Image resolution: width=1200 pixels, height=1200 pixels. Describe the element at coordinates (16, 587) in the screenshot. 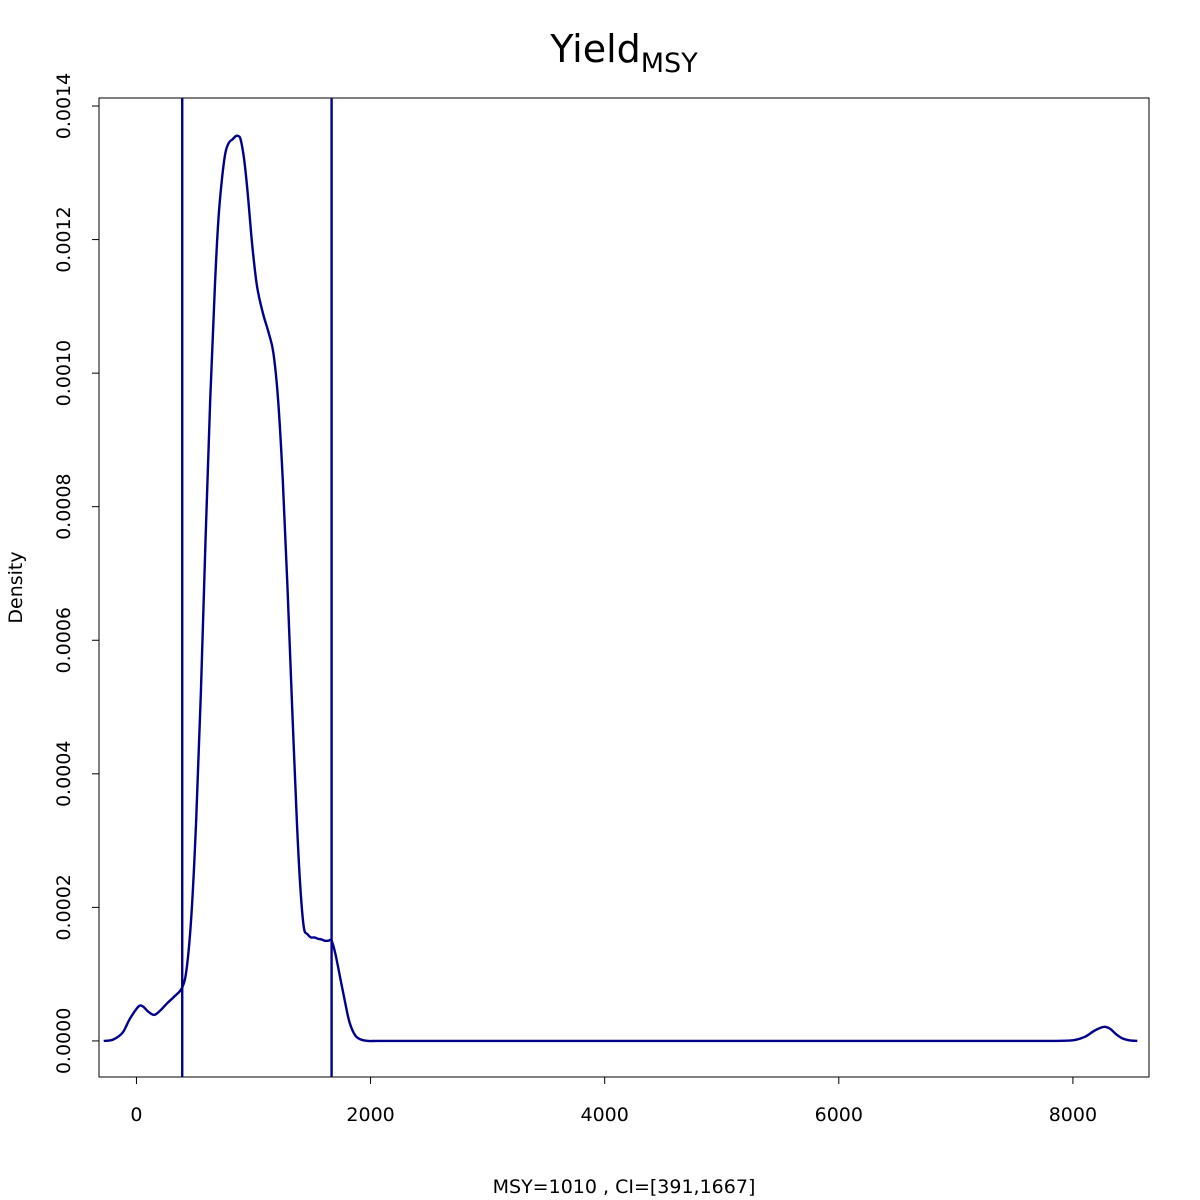

I see `y-axis-label: Density` at that location.